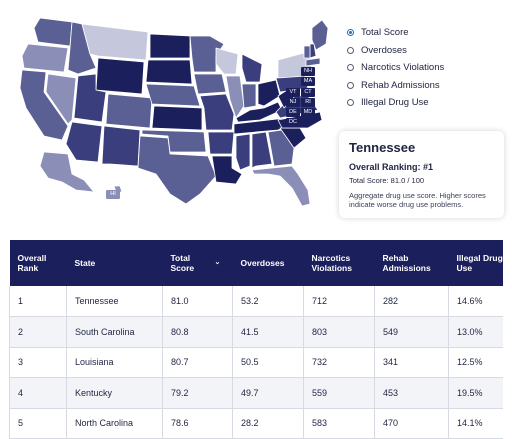 This screenshot has height=439, width=512. Describe the element at coordinates (173, 95) in the screenshot. I see `state-ne` at that location.